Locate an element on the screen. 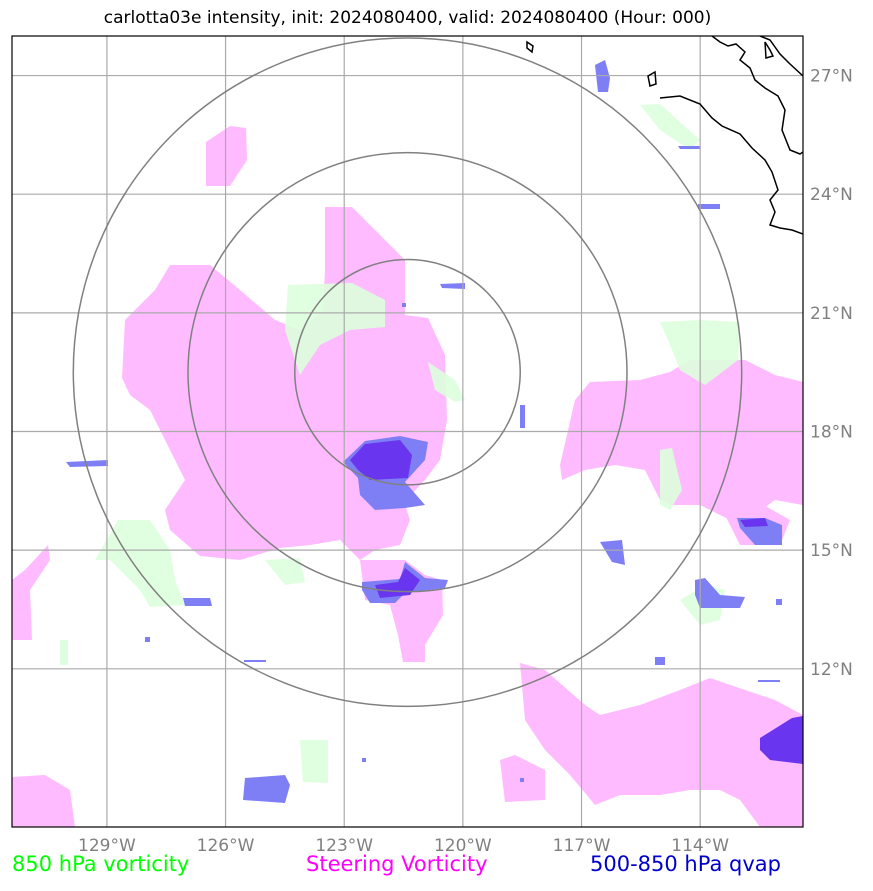 The width and height of the screenshot is (873, 891). legend-qvap: 500-850 hPa qvap is located at coordinates (685, 864).